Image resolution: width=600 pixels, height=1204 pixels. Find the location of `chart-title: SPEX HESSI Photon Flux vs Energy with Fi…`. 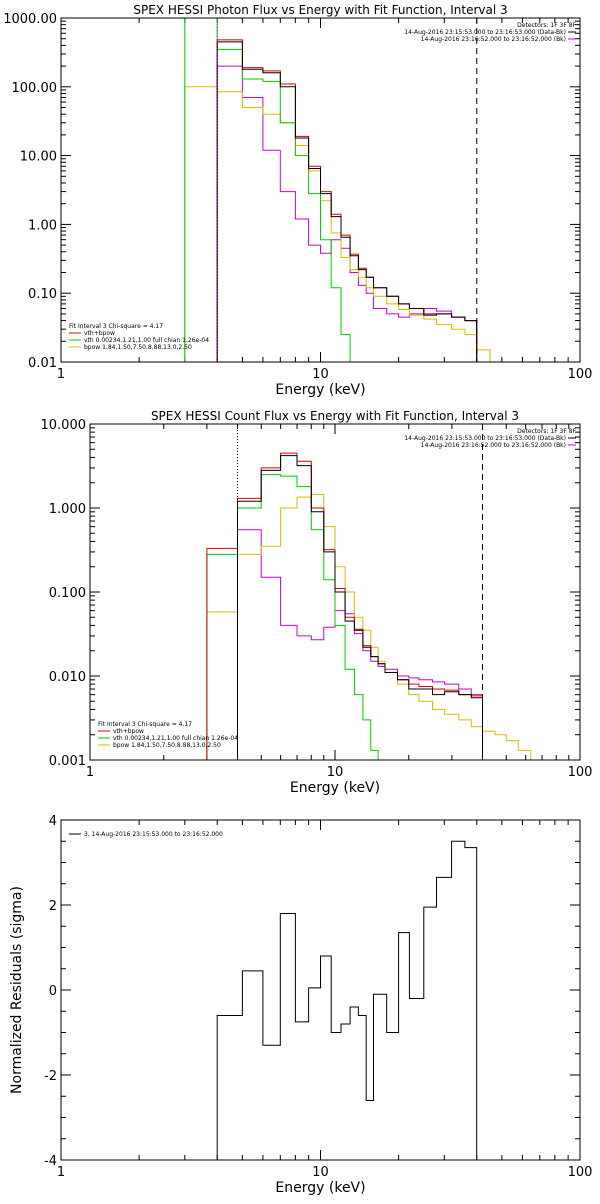

chart-title: SPEX HESSI Photon Flux vs Energy with Fi… is located at coordinates (320, 10).